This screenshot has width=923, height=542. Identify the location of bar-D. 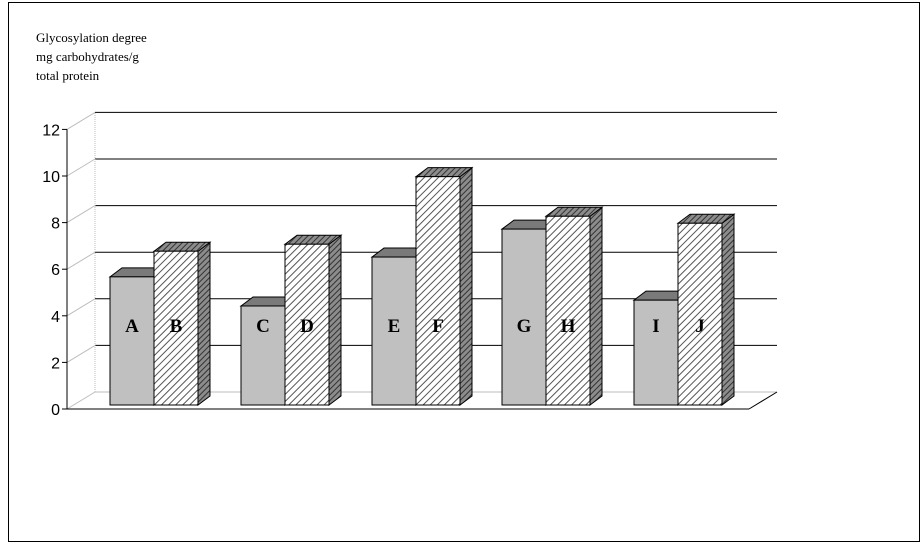
(313, 320).